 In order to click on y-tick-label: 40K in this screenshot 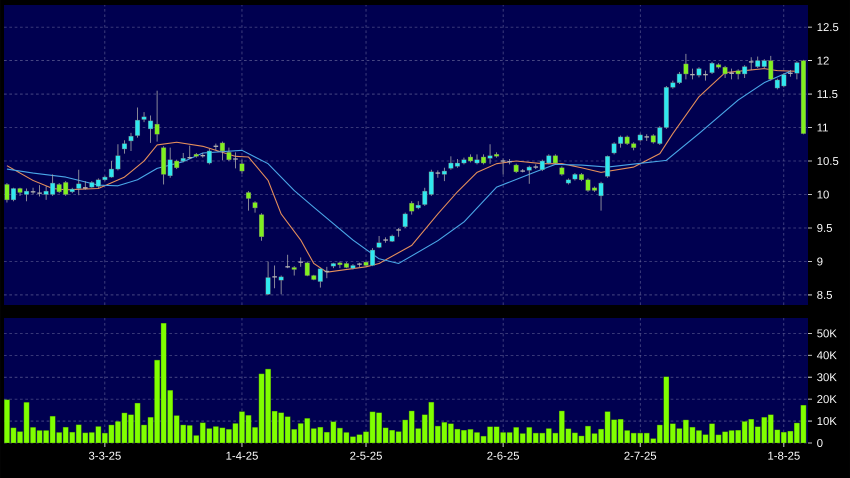, I will do `click(826, 355)`.